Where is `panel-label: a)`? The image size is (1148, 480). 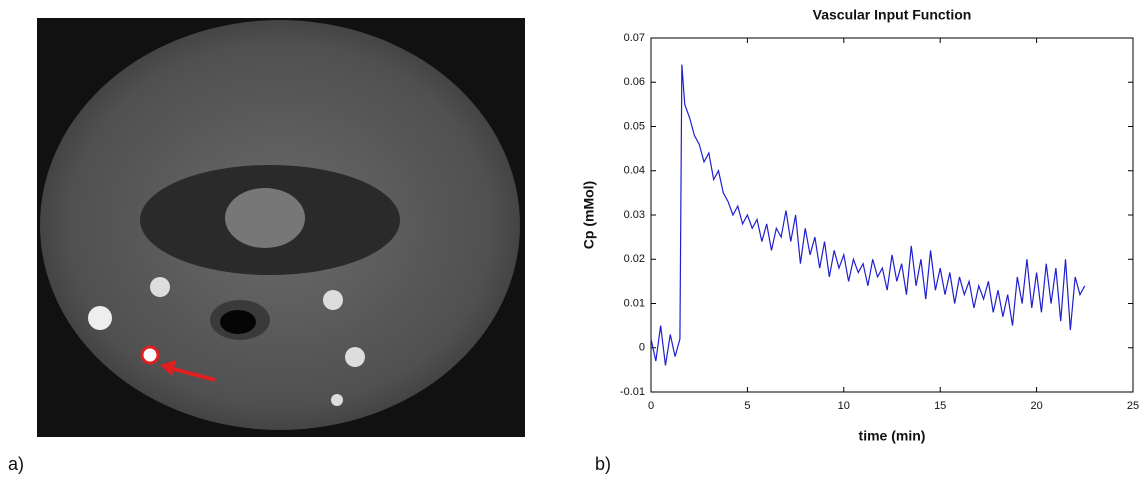
panel-label: a) is located at coordinates (16, 464).